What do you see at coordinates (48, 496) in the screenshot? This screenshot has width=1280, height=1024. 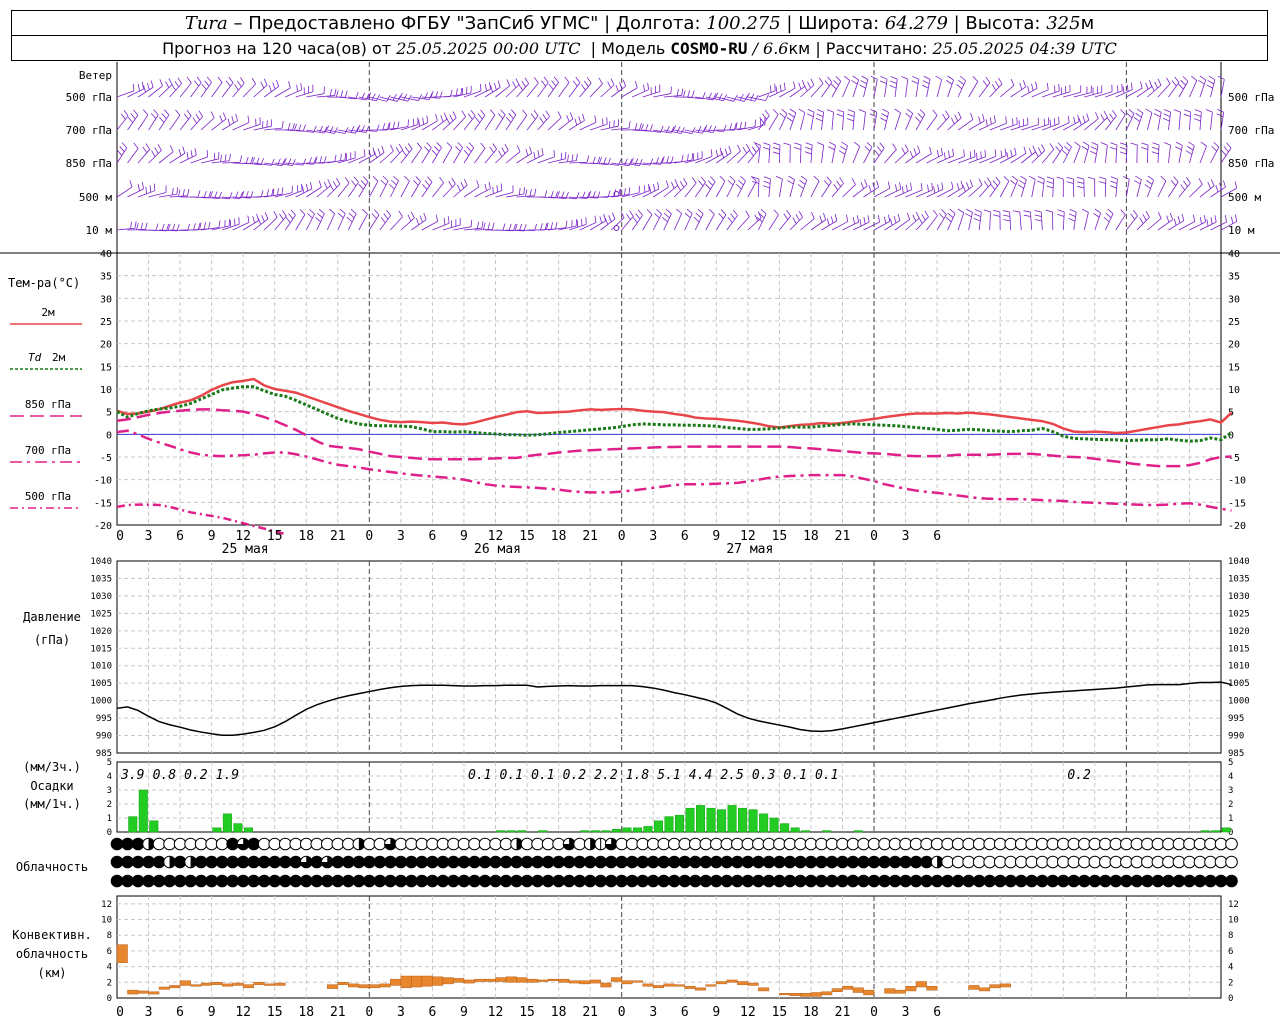 I see `legend-label: 500 гПа` at bounding box center [48, 496].